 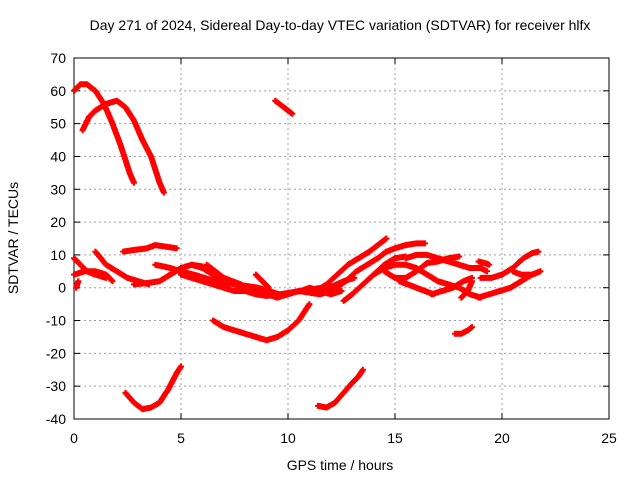 I want to click on x-tick-label: 15, so click(x=395, y=438).